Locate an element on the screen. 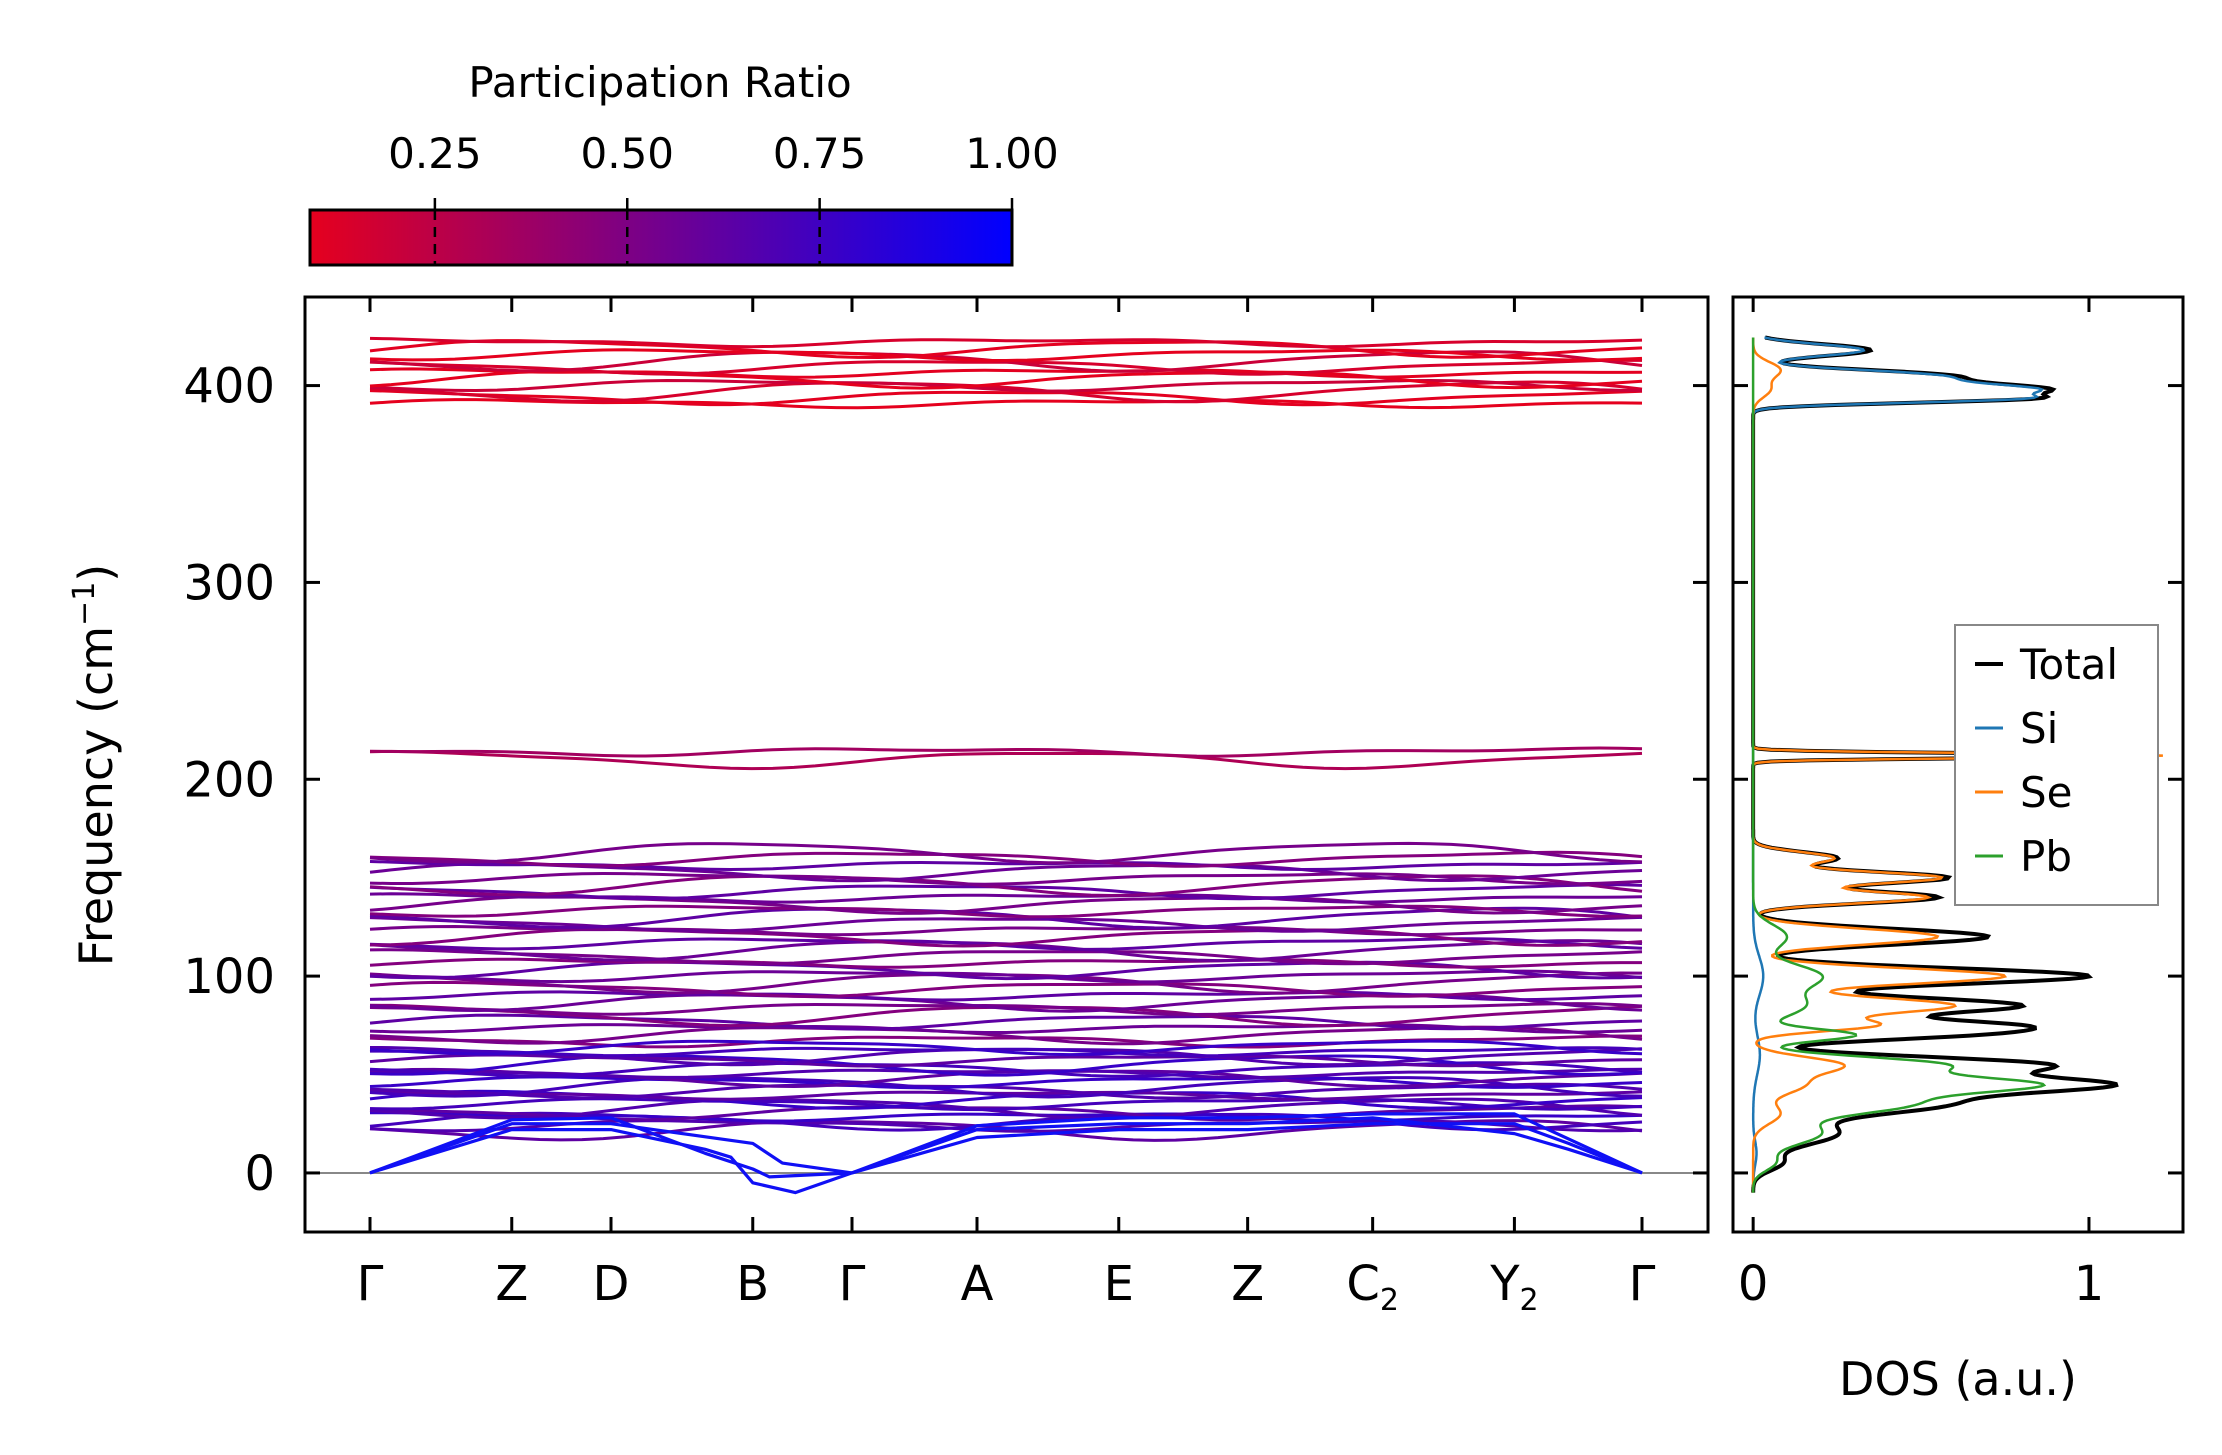 The height and width of the screenshot is (1455, 2222). dos-curves is located at coordinates (1957, 764).